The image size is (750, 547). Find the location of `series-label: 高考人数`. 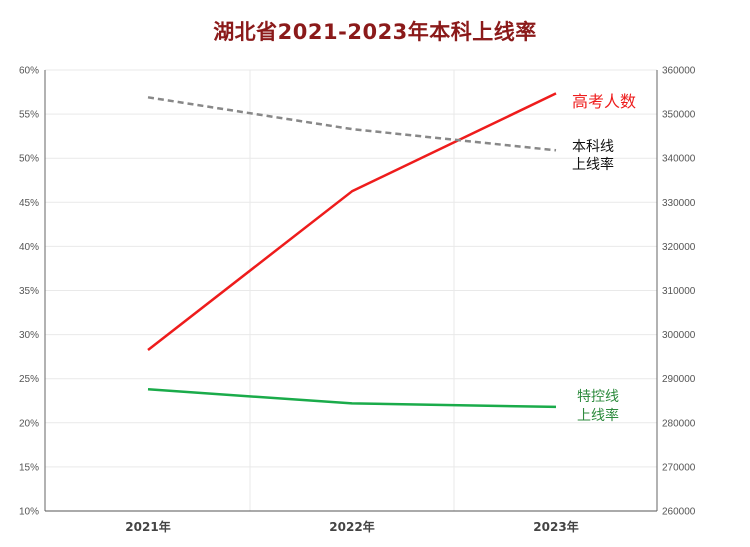

series-label: 高考人数 is located at coordinates (604, 101).